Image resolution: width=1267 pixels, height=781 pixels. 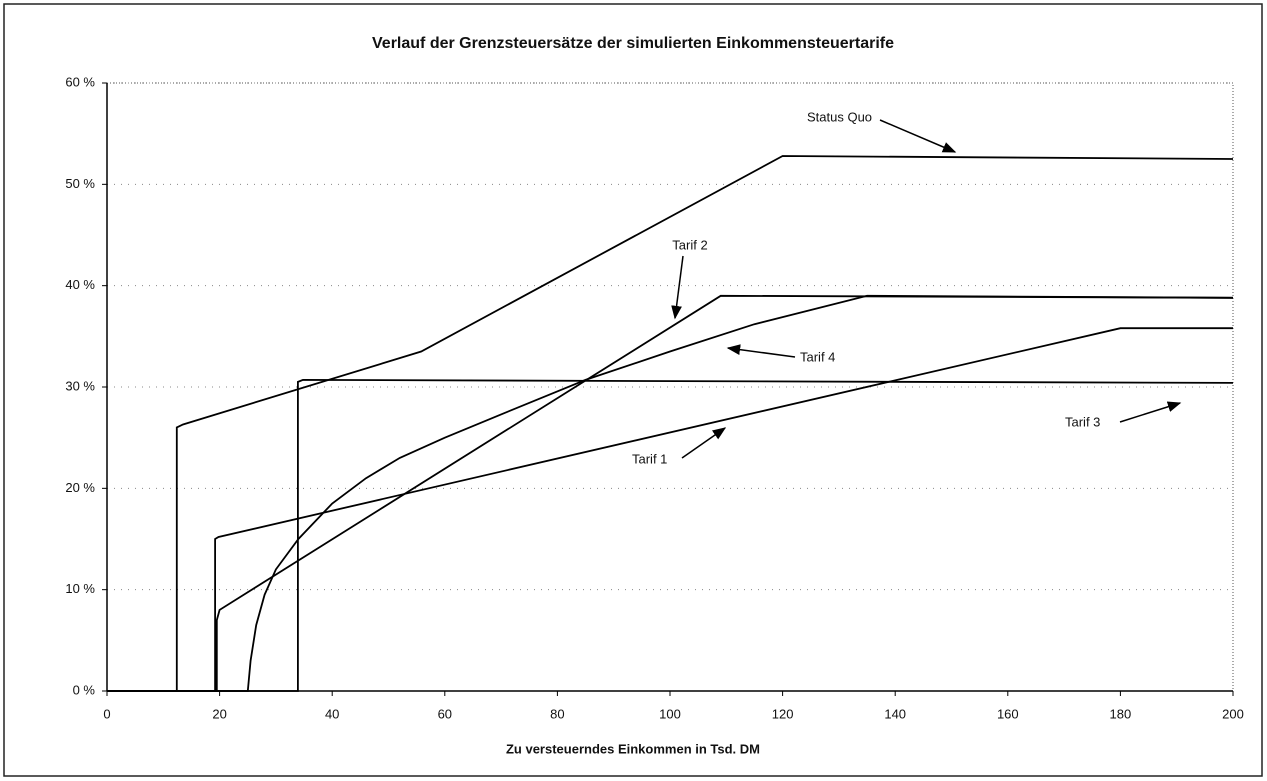 I want to click on y-tick-label: 30 %, so click(x=80, y=385).